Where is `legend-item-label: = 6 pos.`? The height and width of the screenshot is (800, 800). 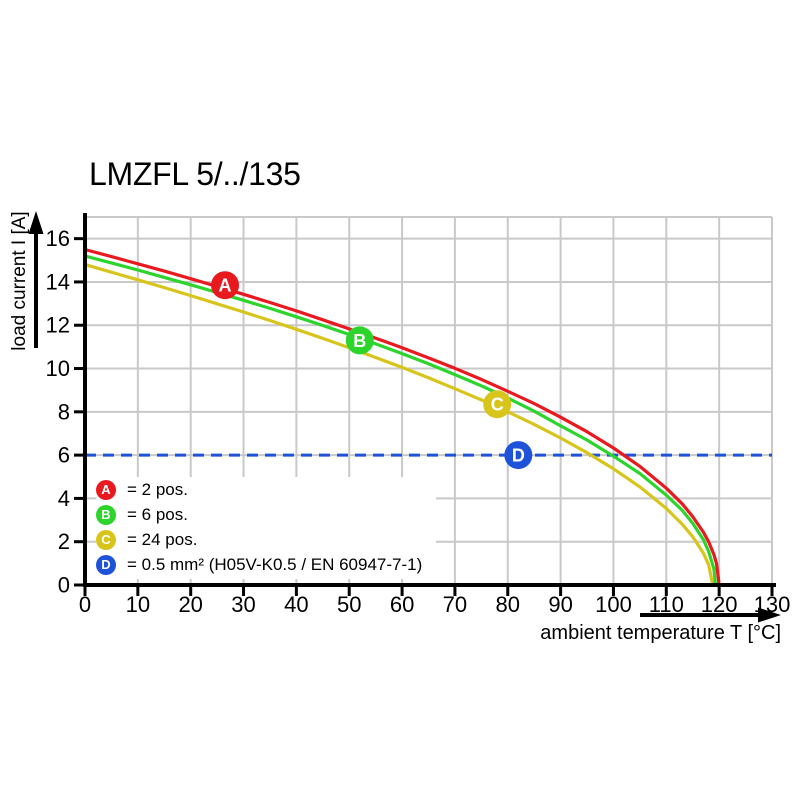
legend-item-label: = 6 pos. is located at coordinates (157, 514).